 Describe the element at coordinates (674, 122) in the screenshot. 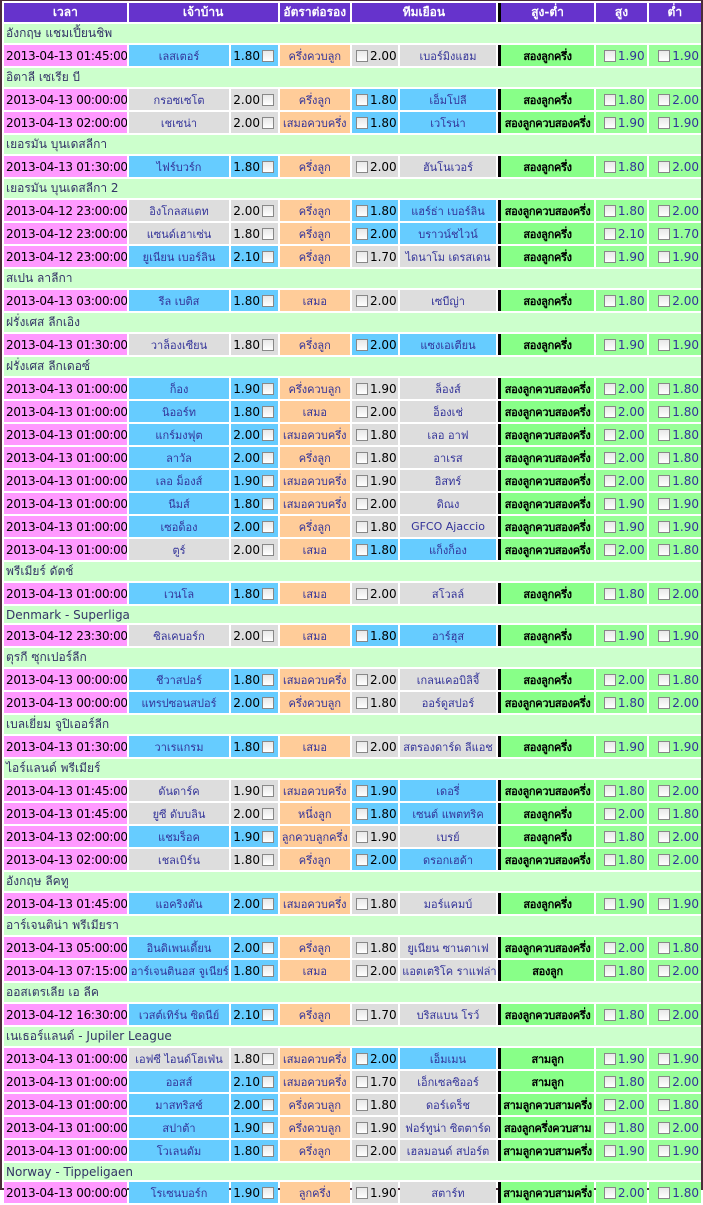

I see `low-odds: 1.90` at that location.